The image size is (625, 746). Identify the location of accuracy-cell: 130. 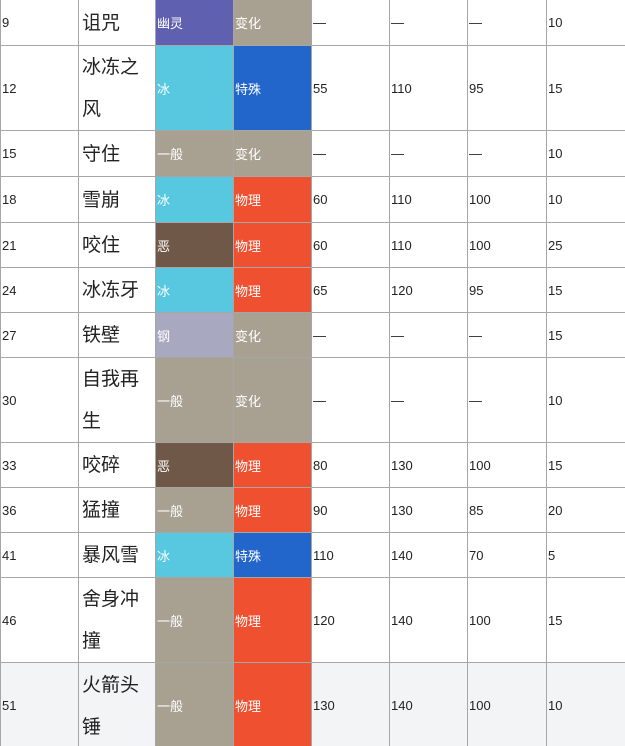
(428, 465).